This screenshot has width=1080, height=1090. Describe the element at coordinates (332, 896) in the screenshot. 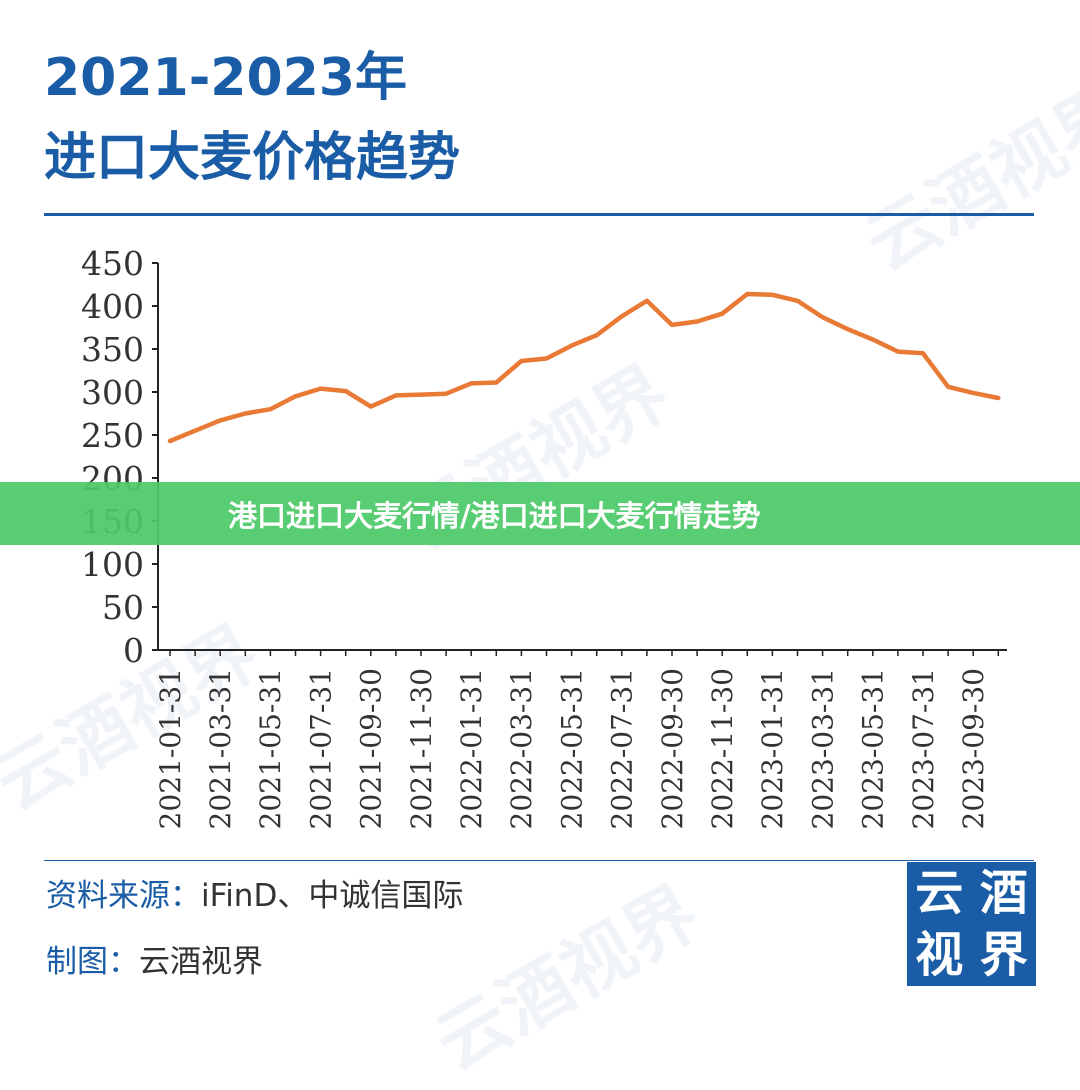

I see `source-value: iFinD、中诚信国际` at that location.